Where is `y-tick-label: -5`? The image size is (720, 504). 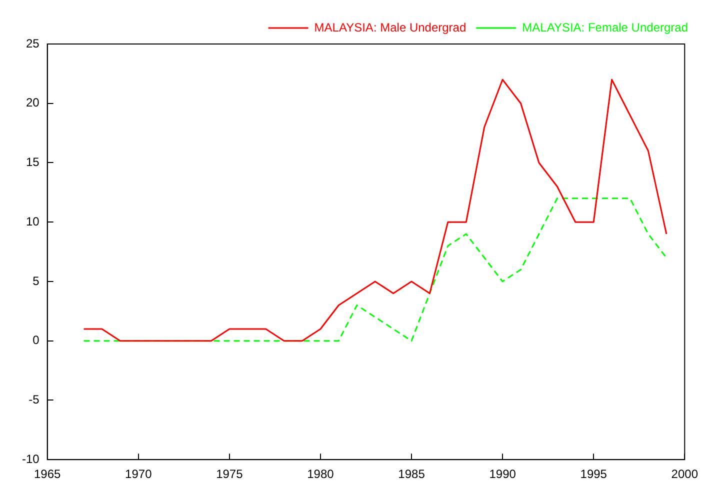 y-tick-label: -5 is located at coordinates (34, 399).